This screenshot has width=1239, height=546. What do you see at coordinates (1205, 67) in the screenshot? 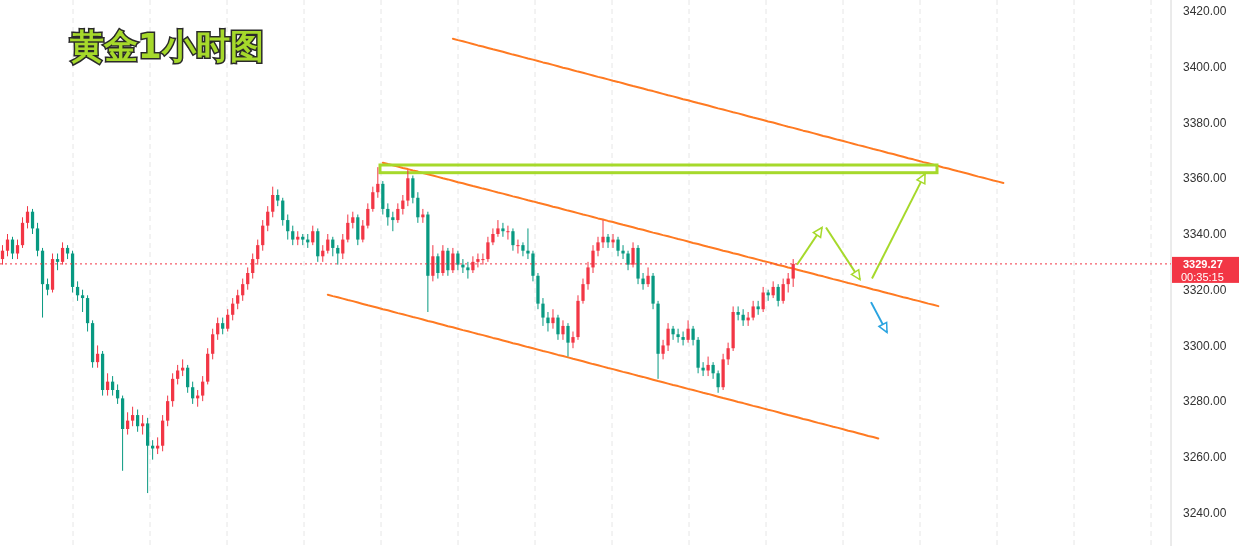
I see `y-tick-label: 3400.00` at bounding box center [1205, 67].